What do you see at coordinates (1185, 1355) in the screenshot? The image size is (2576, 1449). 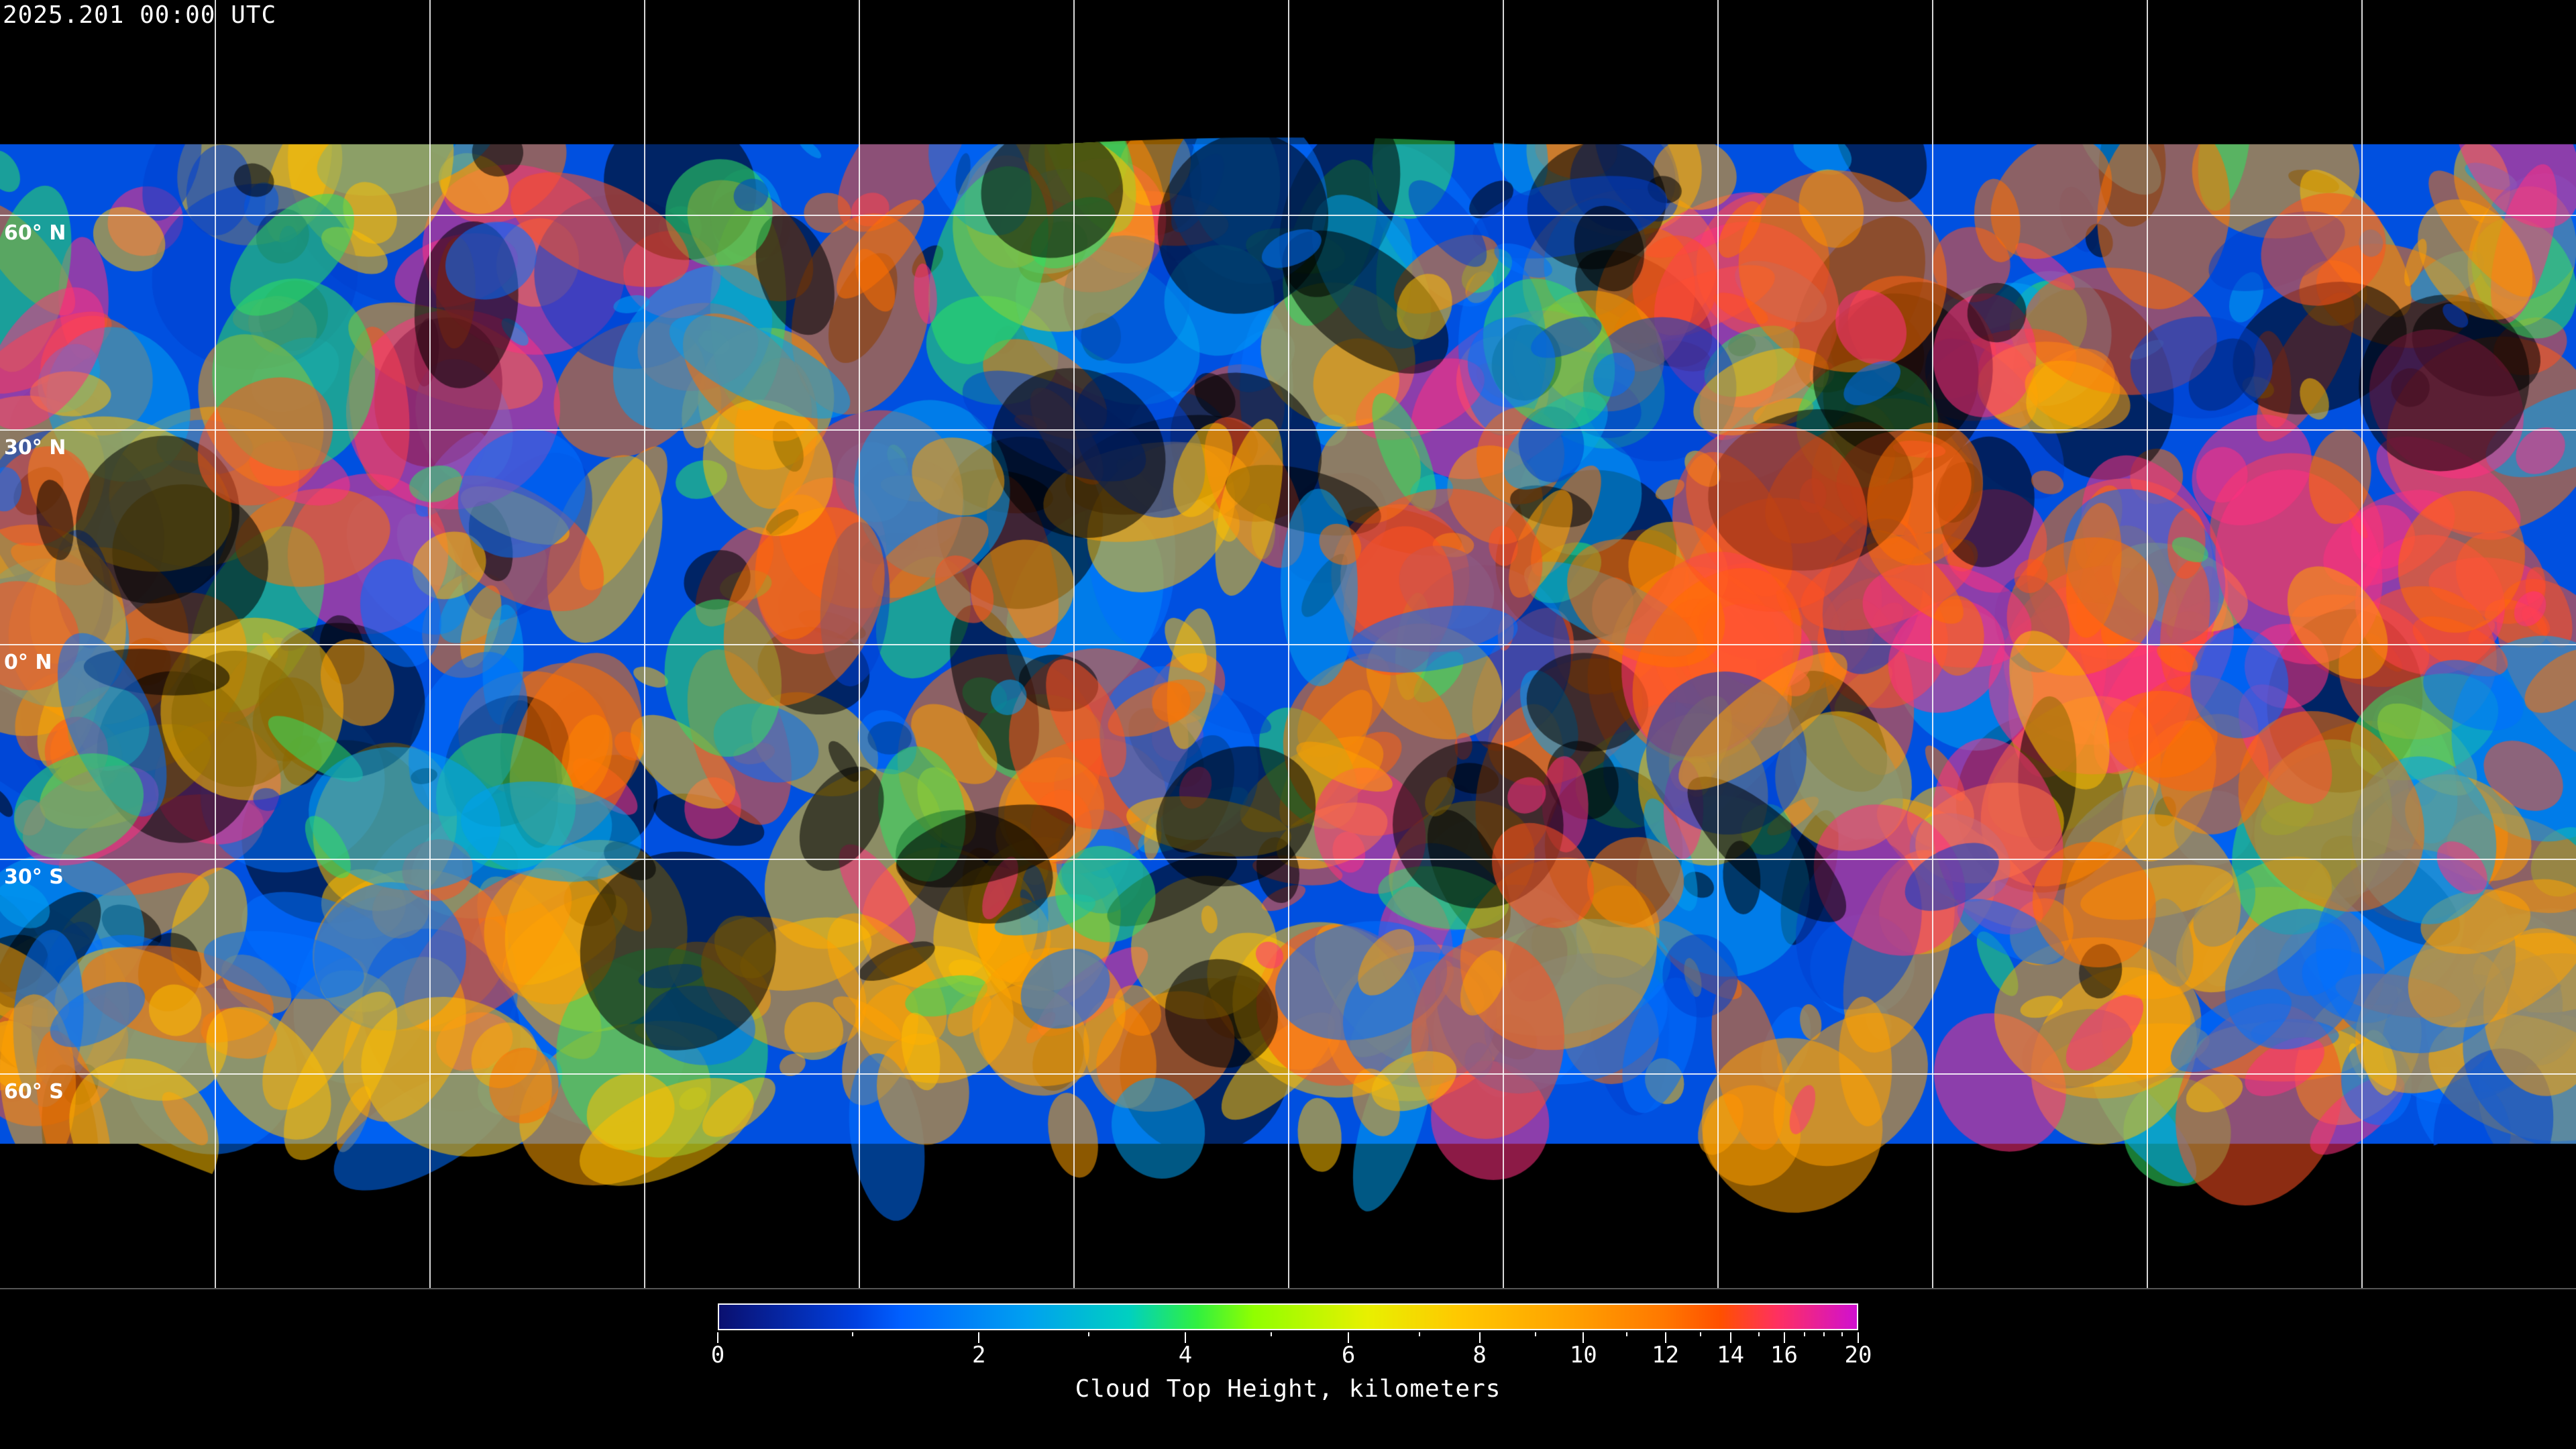 I see `tick-label-4: 4` at bounding box center [1185, 1355].